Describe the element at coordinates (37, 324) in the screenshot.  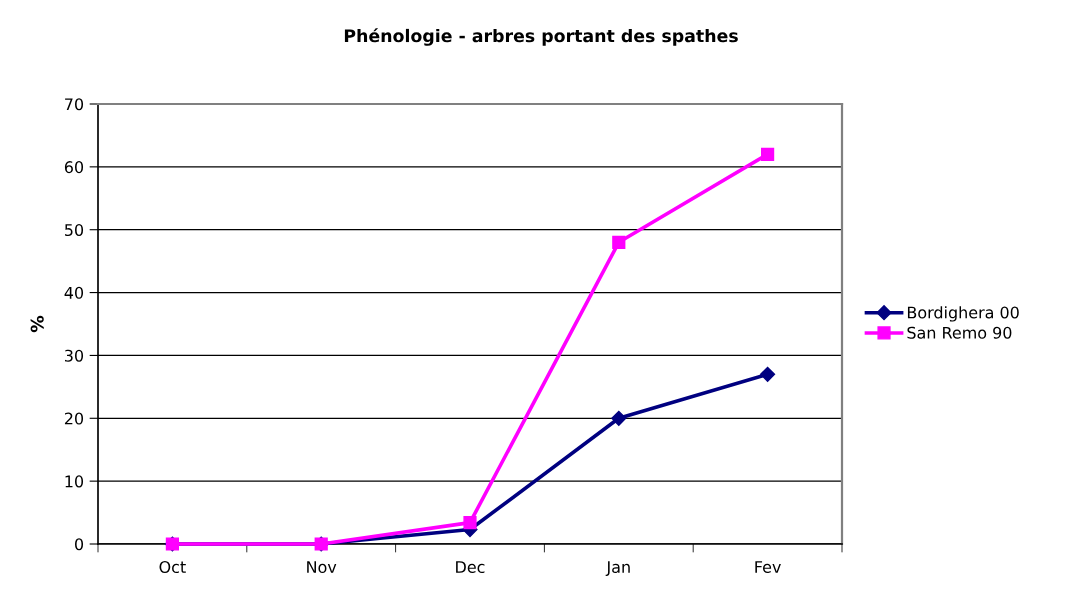
I see `y-axis-title: %` at that location.